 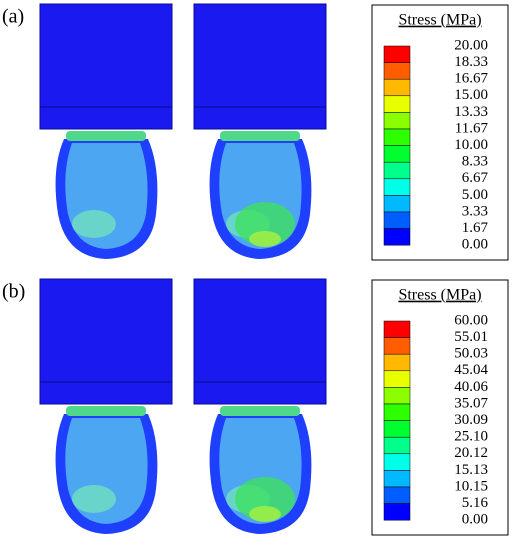 I want to click on legend-label: 15.00, so click(x=471, y=95).